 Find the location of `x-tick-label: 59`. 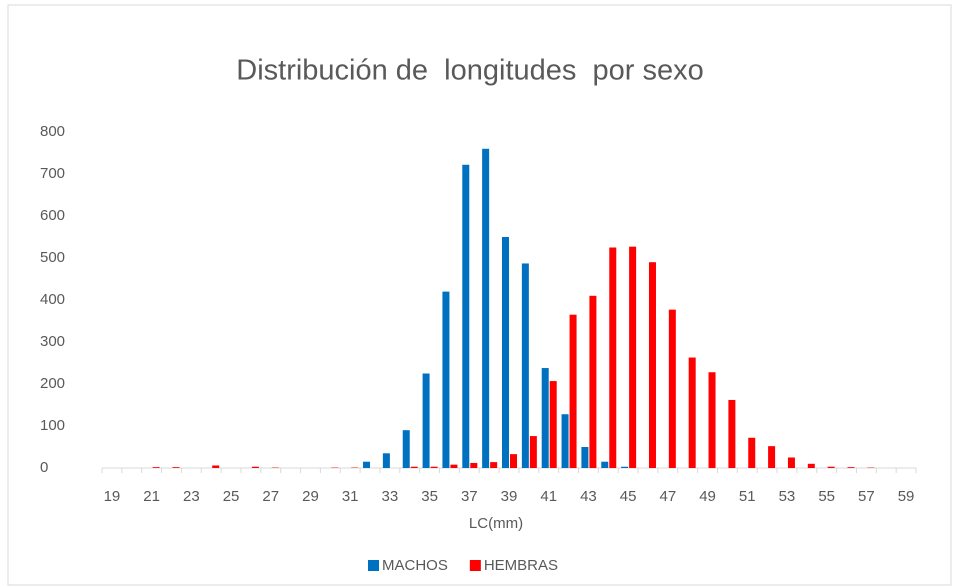

x-tick-label: 59 is located at coordinates (906, 496).